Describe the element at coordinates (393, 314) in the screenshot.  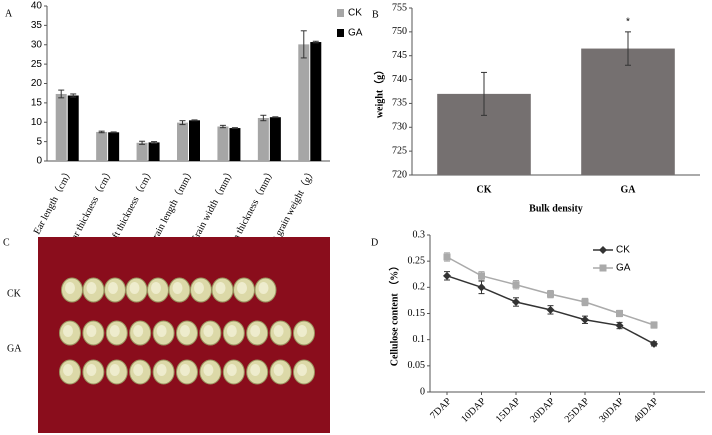
I see `y-axis-title: Cellulose content （%）` at that location.